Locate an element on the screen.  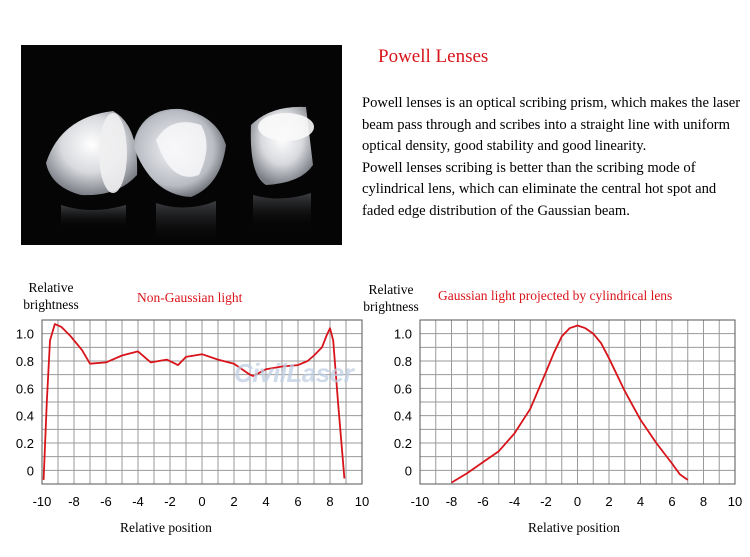
page-title: Powell Lenses is located at coordinates (433, 56).